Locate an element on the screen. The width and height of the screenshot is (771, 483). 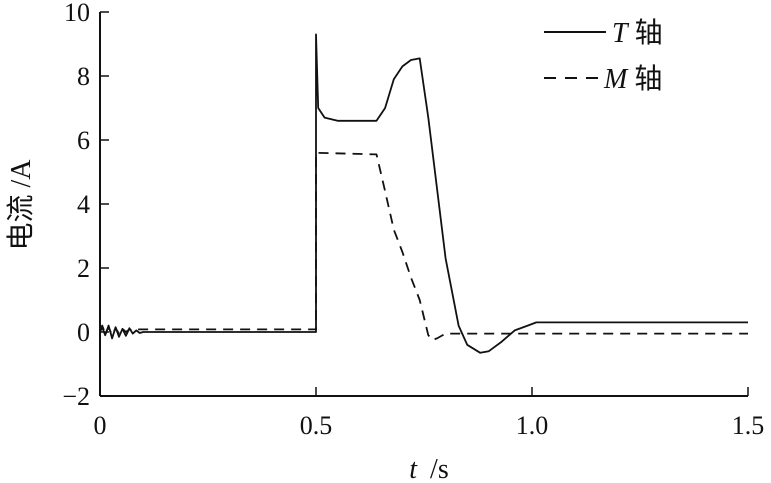
legend-label-m-axis: M 轴 is located at coordinates (632, 79).